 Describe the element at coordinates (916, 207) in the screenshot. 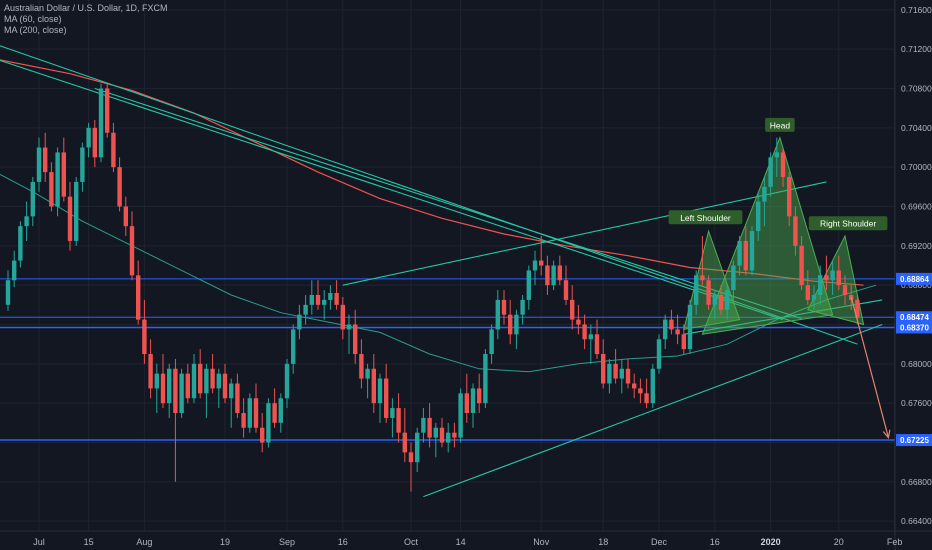

I see `price-axis-tick: 0.69600` at that location.